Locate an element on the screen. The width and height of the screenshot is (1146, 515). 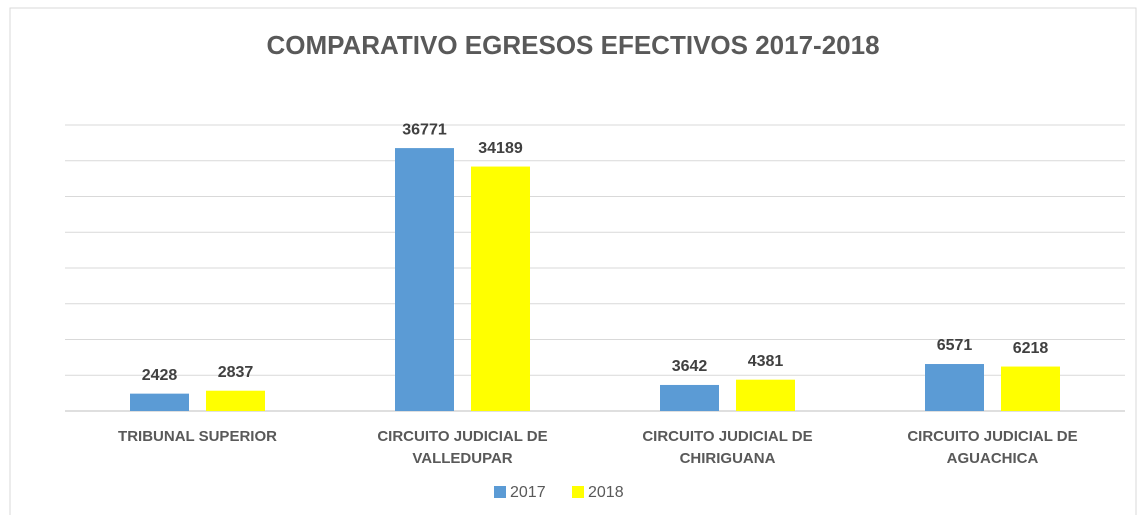
data-label: 2837 is located at coordinates (236, 372).